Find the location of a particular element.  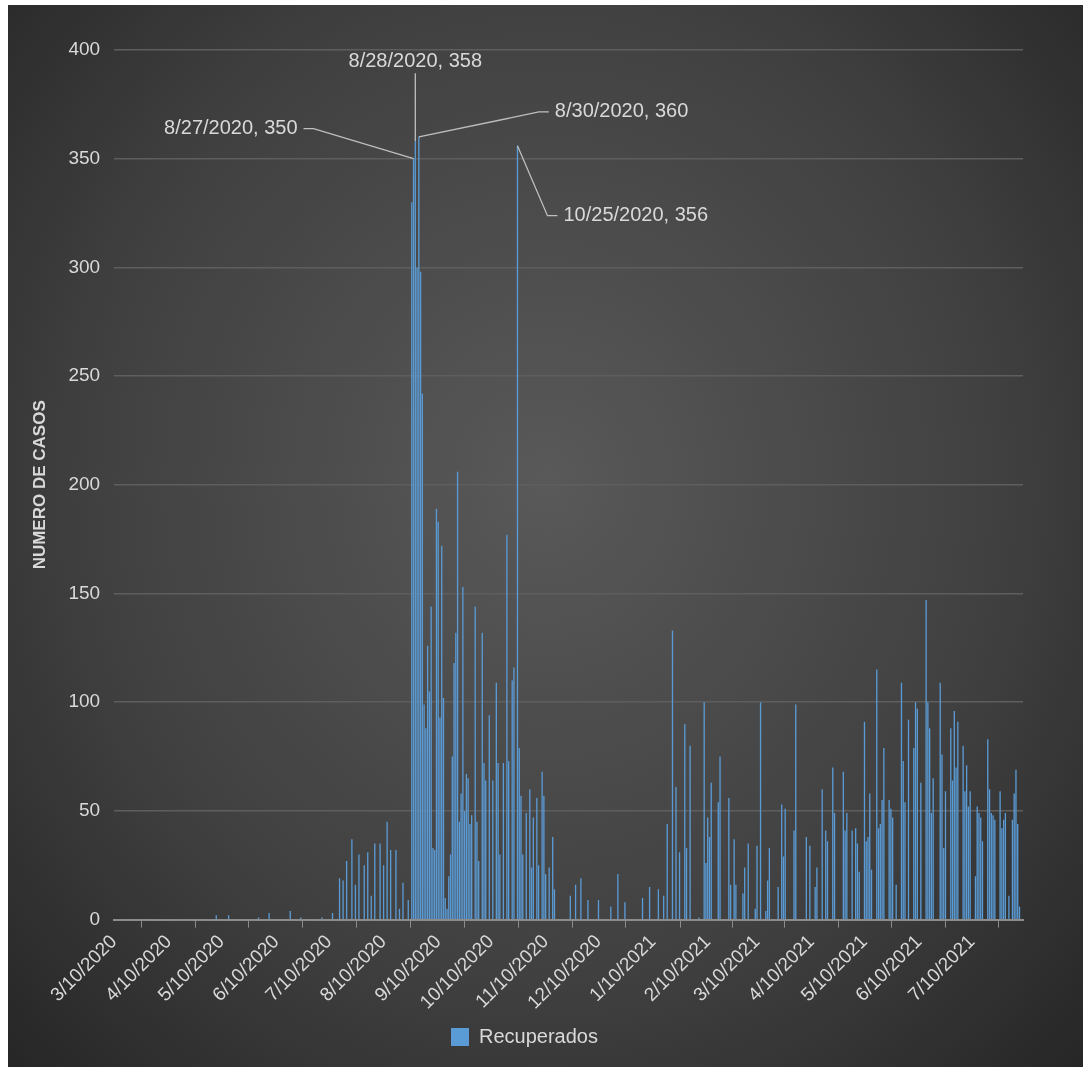

annotation: 8/28/2020, 358 is located at coordinates (415, 59).